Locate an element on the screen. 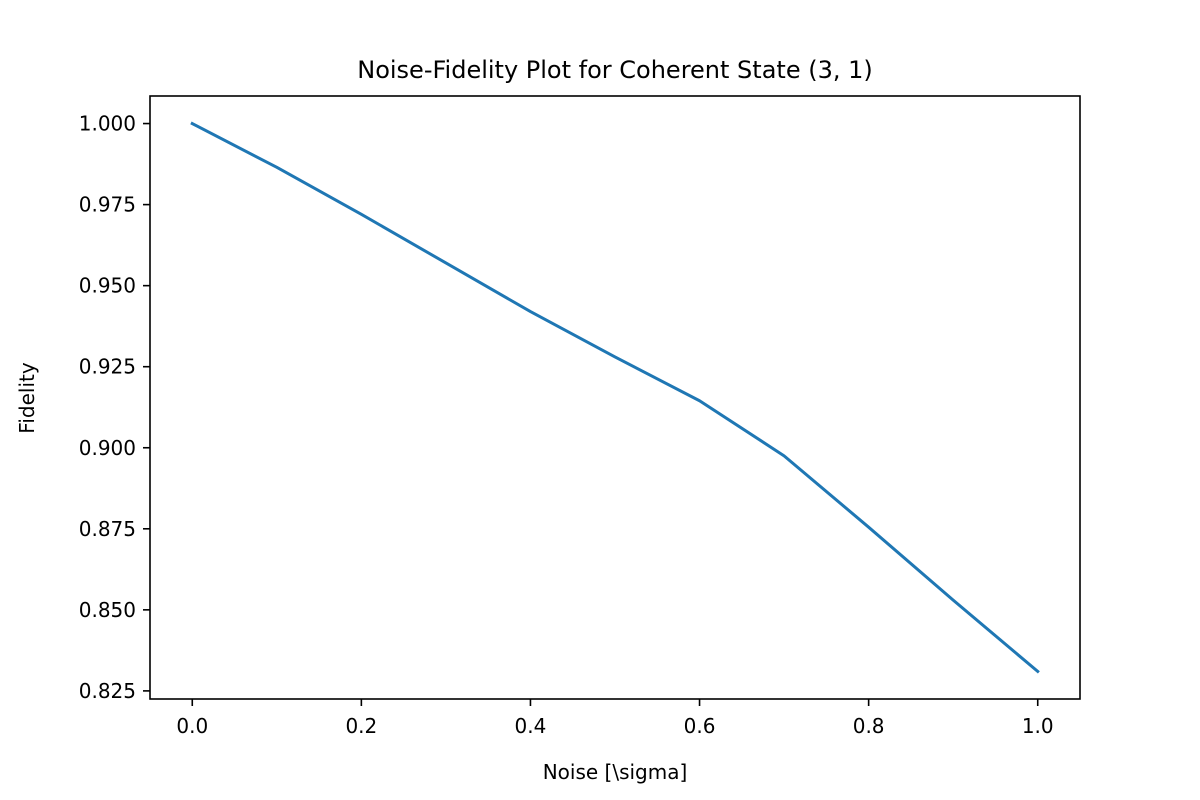 This screenshot has width=1200, height=800. y-tick-label: 0.900 is located at coordinates (107, 448).